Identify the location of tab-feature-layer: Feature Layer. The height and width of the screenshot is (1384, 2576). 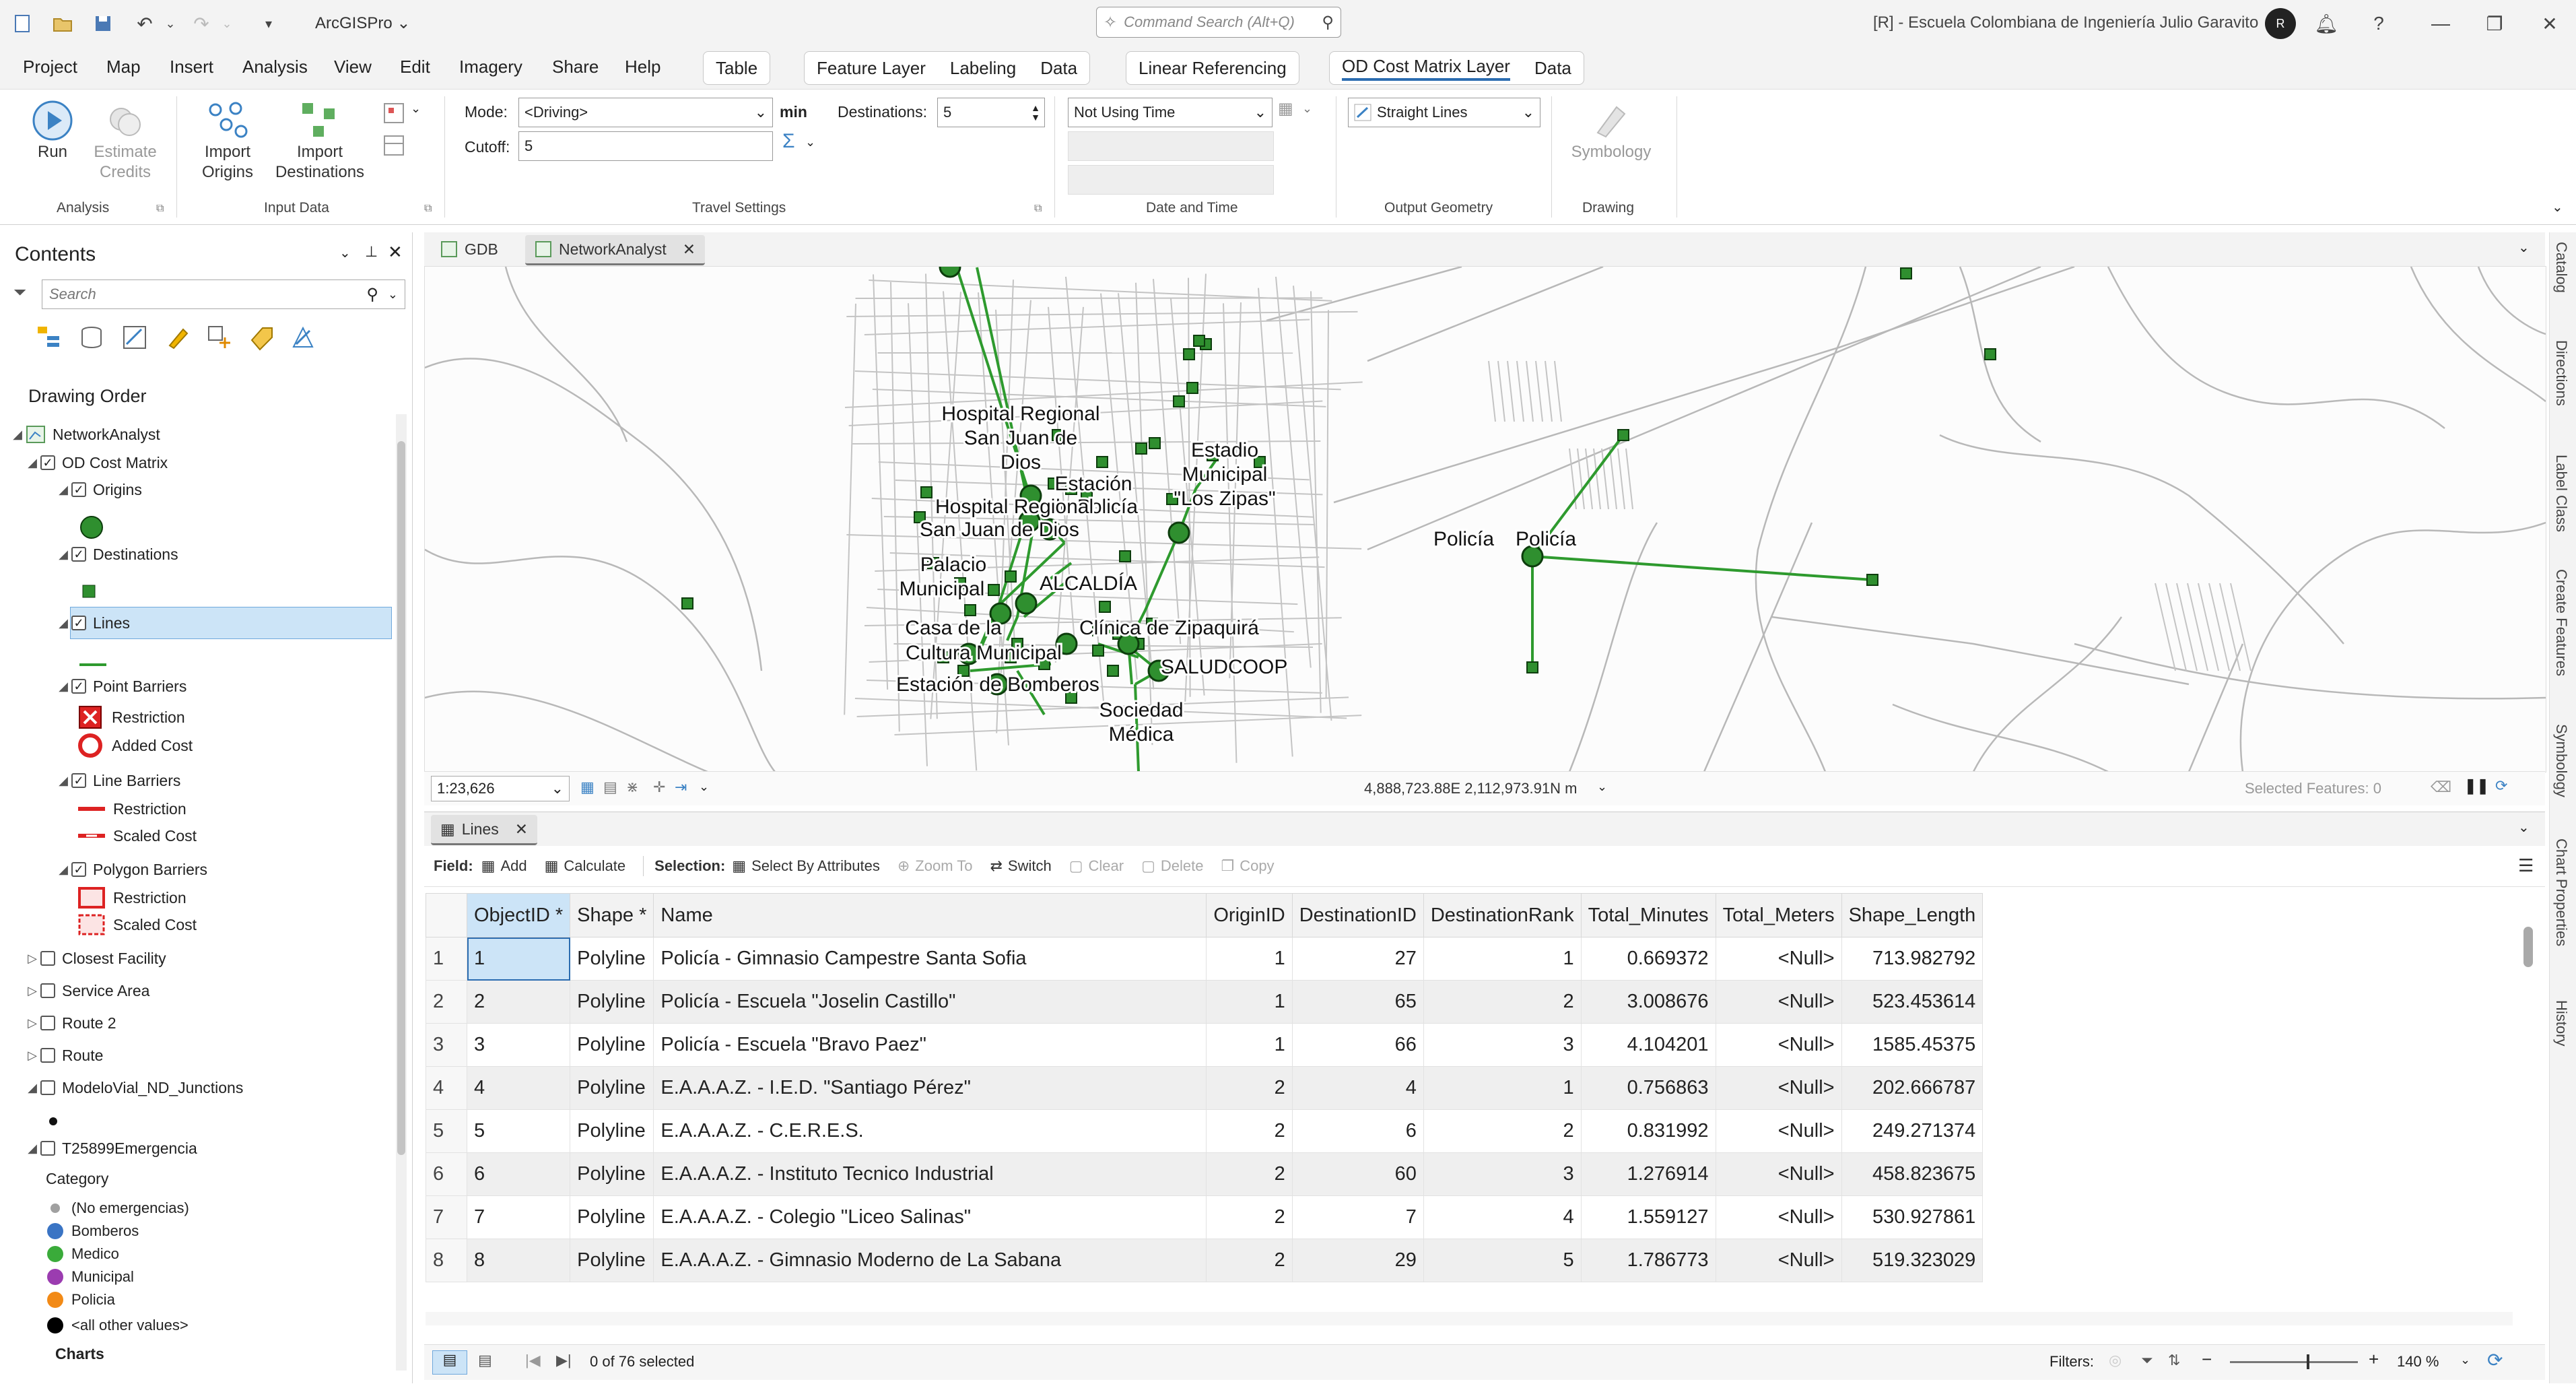
(872, 68).